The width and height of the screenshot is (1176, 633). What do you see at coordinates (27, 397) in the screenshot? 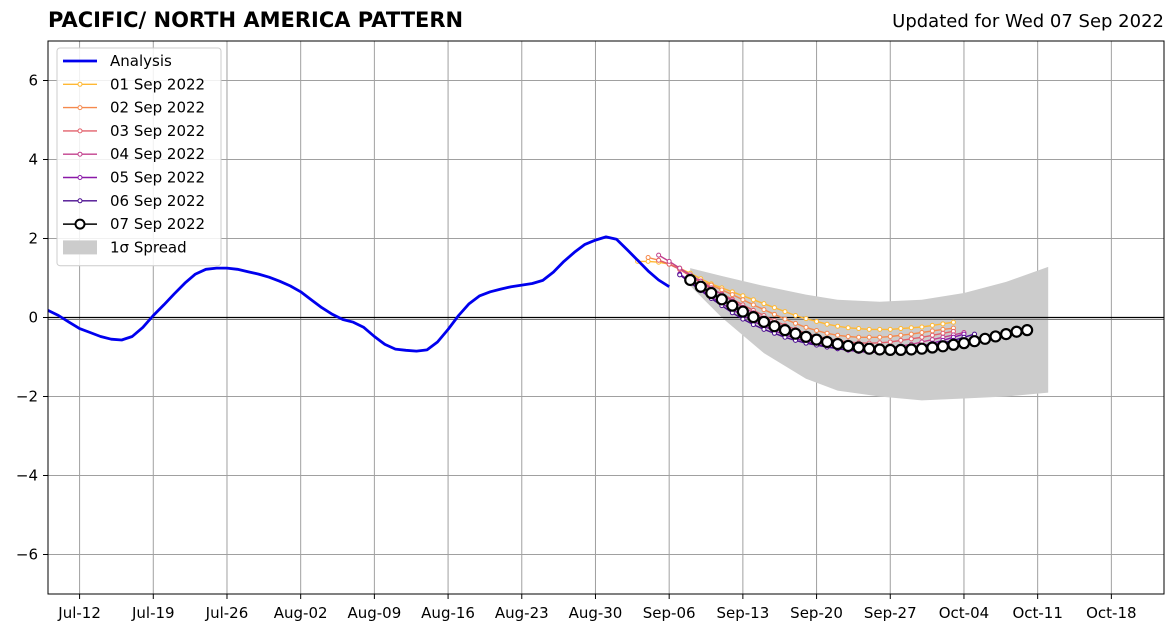
I see `y-tick-label: −2` at bounding box center [27, 397].